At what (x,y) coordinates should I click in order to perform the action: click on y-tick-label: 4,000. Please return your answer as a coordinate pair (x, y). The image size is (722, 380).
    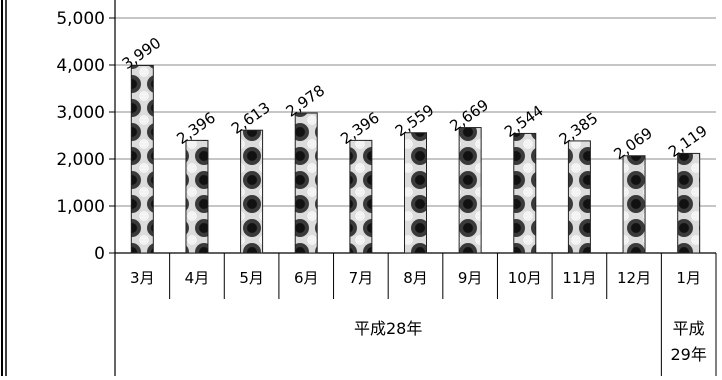
    Looking at the image, I should click on (80, 66).